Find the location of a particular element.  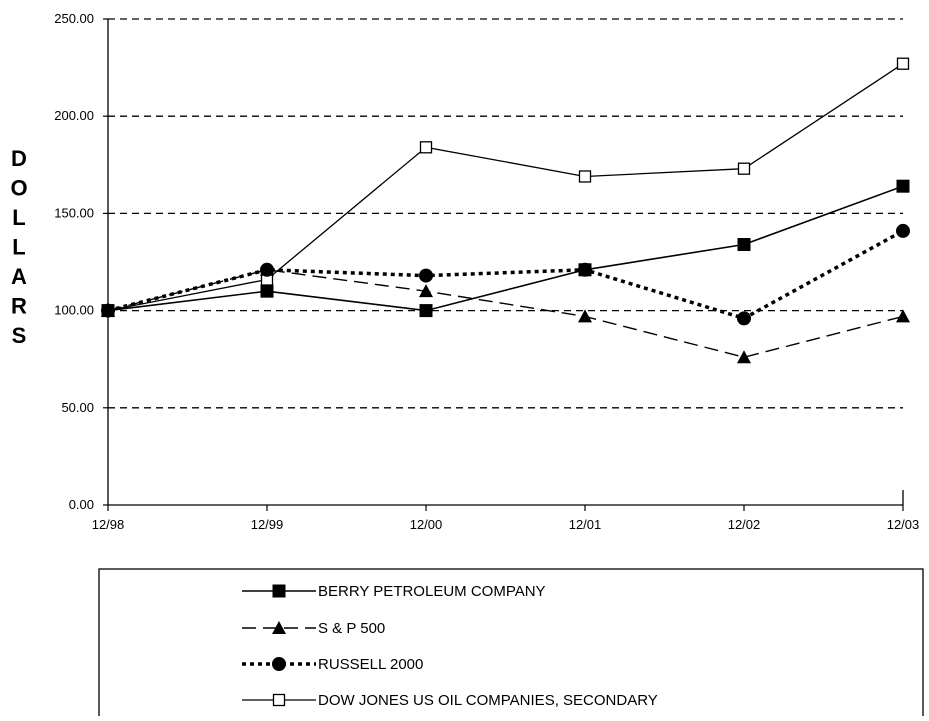

x-tick-label: 12/02 is located at coordinates (744, 524).